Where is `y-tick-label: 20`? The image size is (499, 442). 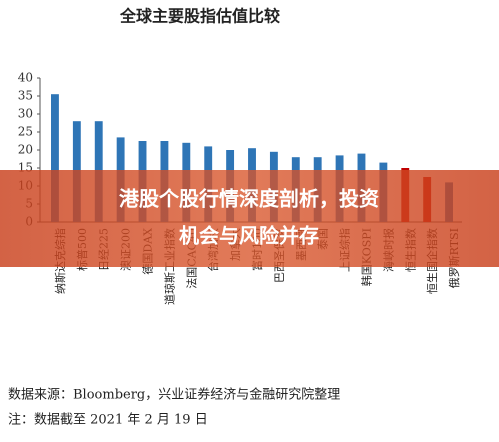
y-tick-label: 20 is located at coordinates (25, 150).